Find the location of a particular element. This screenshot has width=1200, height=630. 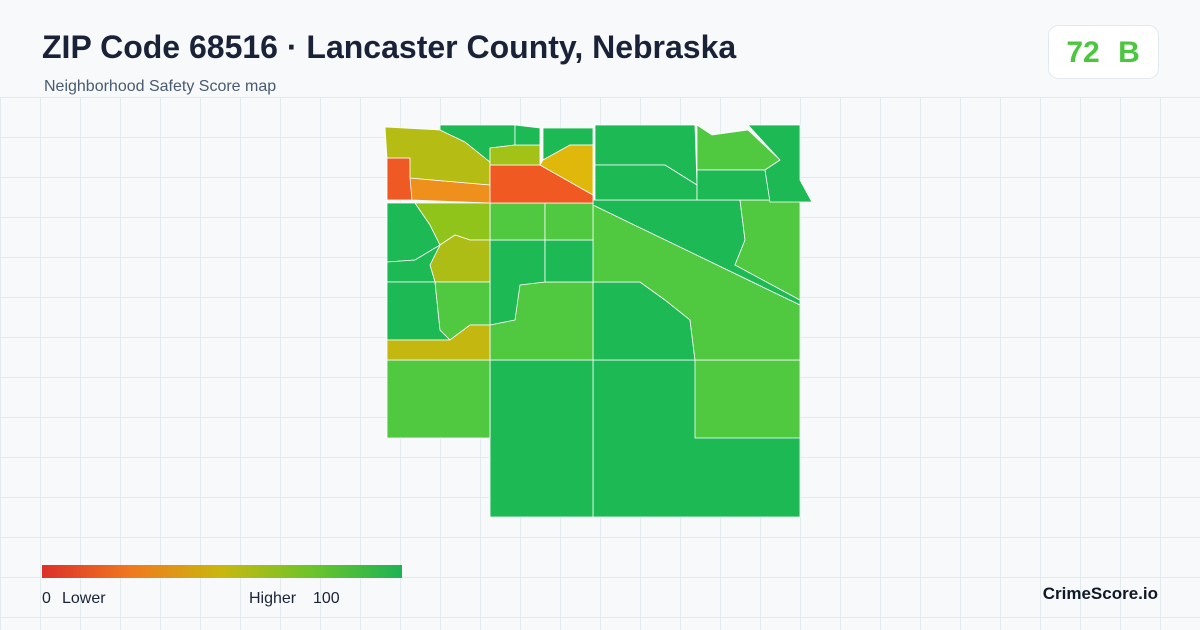

score-grade: B is located at coordinates (1129, 52).